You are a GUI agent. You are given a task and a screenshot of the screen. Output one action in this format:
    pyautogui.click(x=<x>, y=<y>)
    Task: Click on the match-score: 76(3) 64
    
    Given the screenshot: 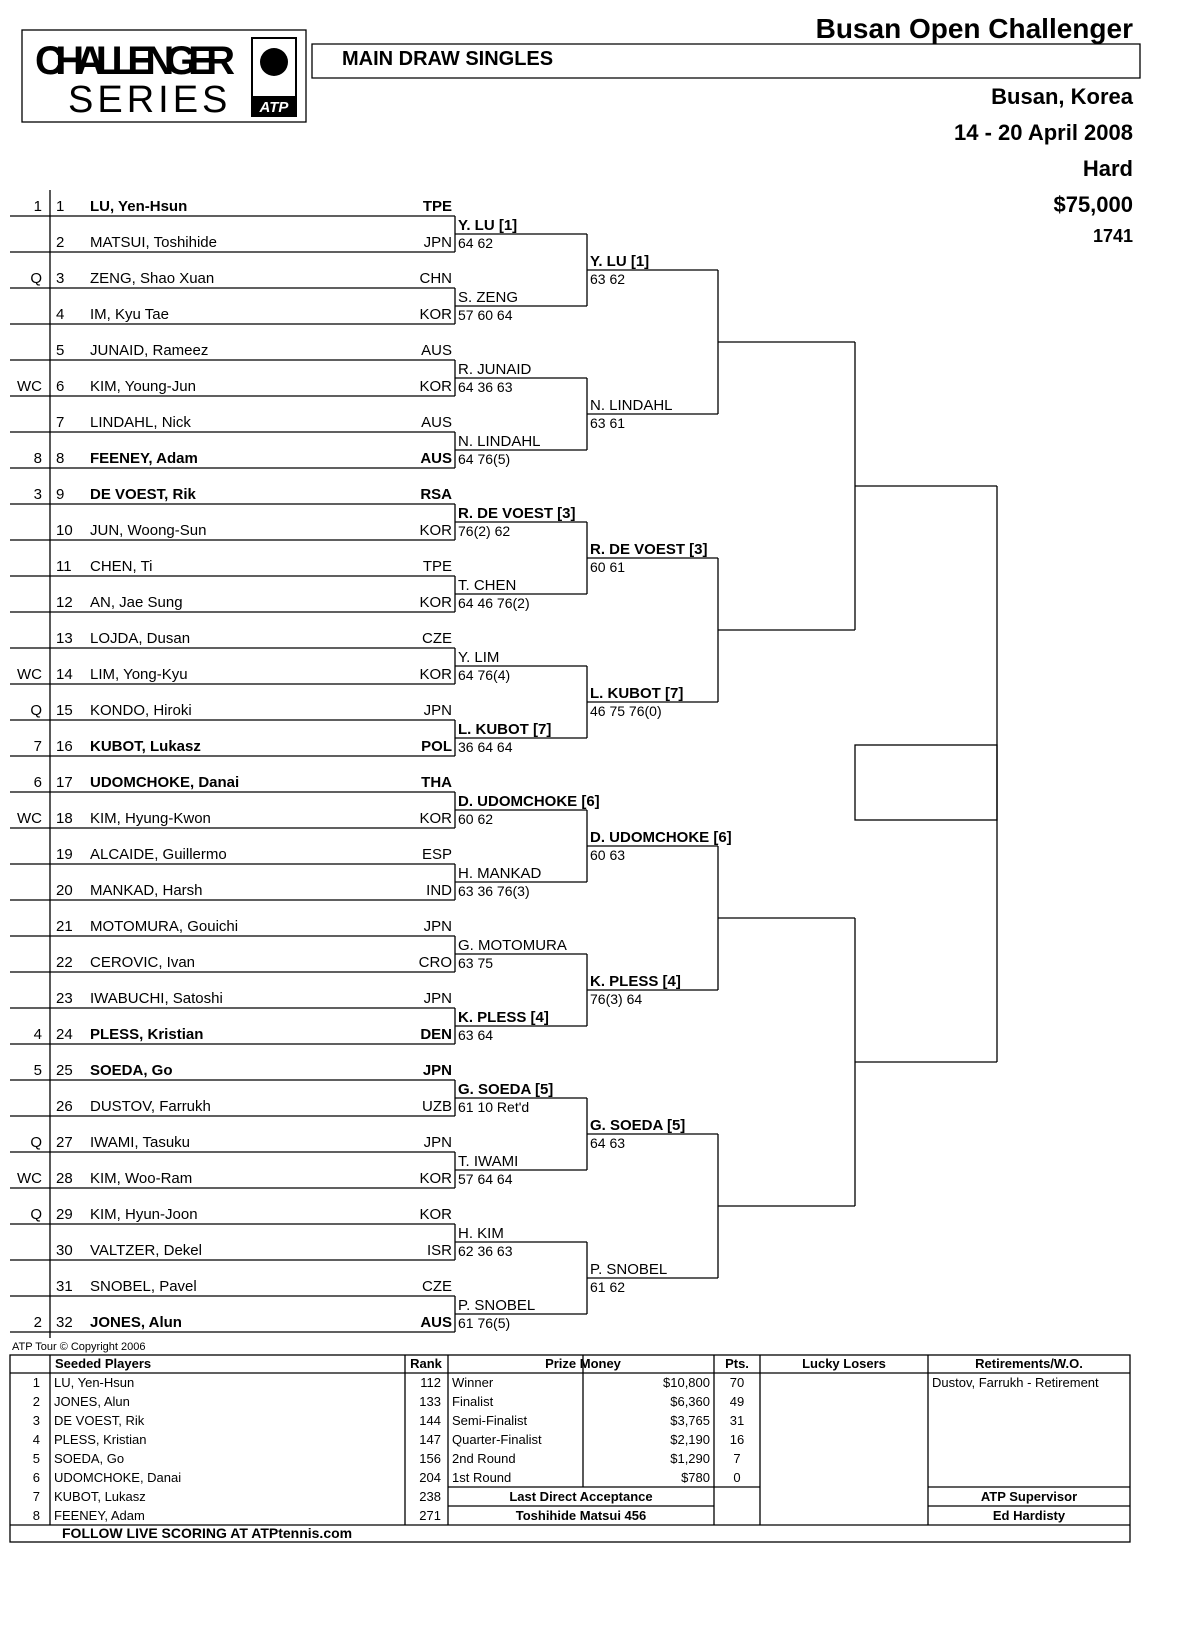 What is the action you would take?
    pyautogui.click(x=616, y=999)
    